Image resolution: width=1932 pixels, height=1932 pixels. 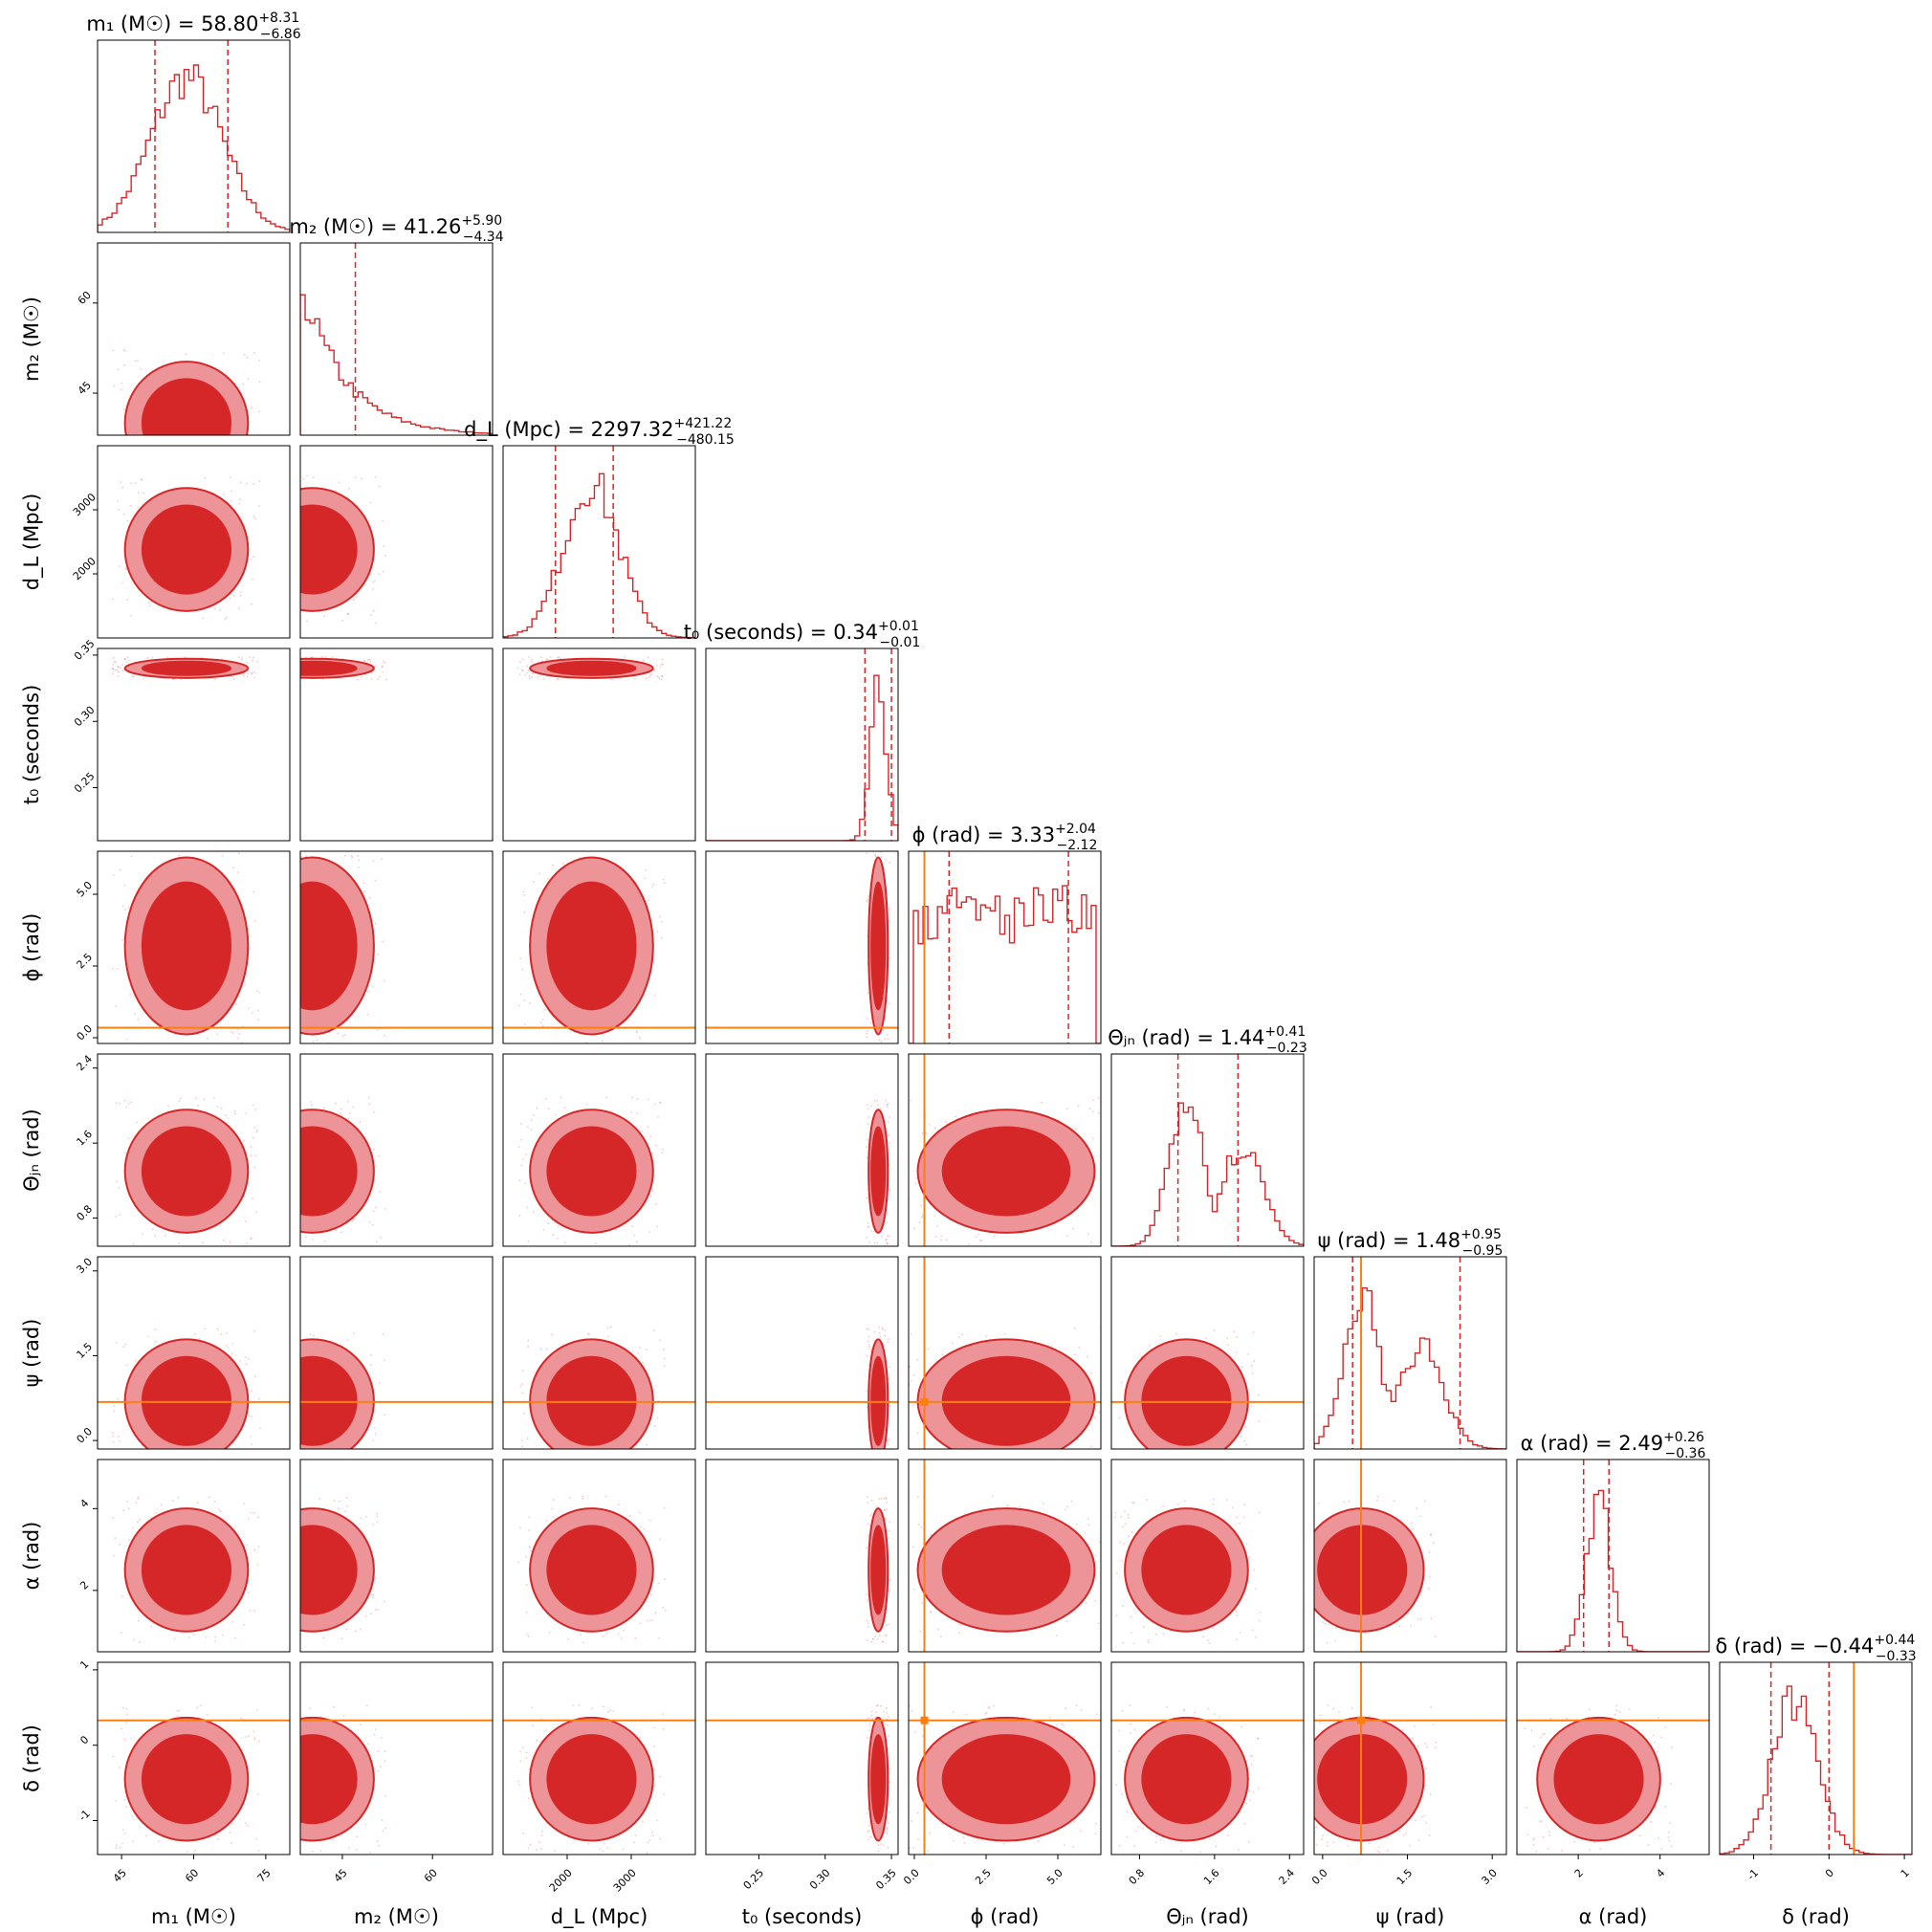 What do you see at coordinates (599, 946) in the screenshot?
I see `panel-dL-phi` at bounding box center [599, 946].